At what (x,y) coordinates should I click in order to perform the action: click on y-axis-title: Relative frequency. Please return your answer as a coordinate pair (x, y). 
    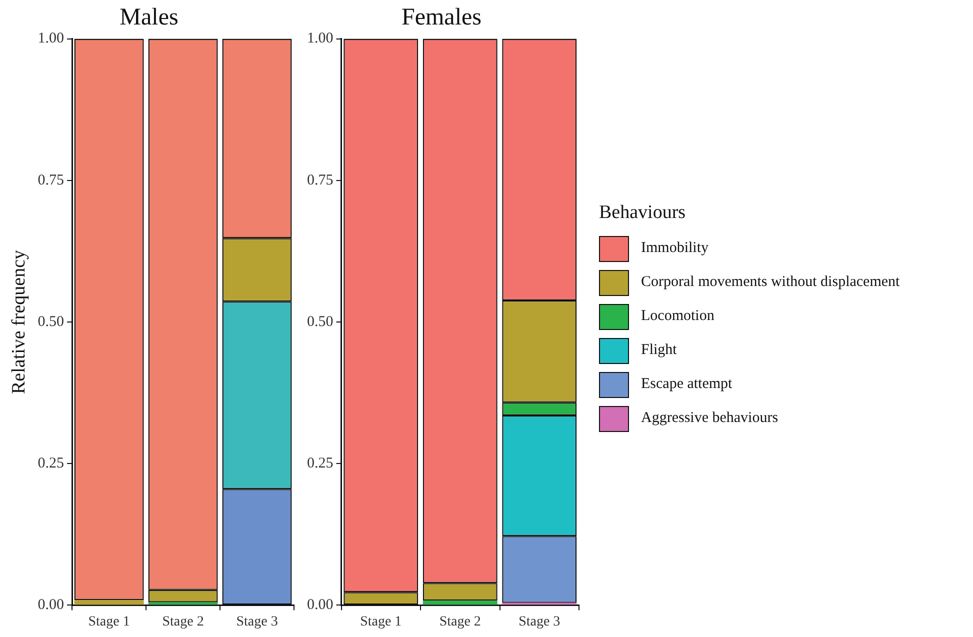
    Looking at the image, I should click on (19, 321).